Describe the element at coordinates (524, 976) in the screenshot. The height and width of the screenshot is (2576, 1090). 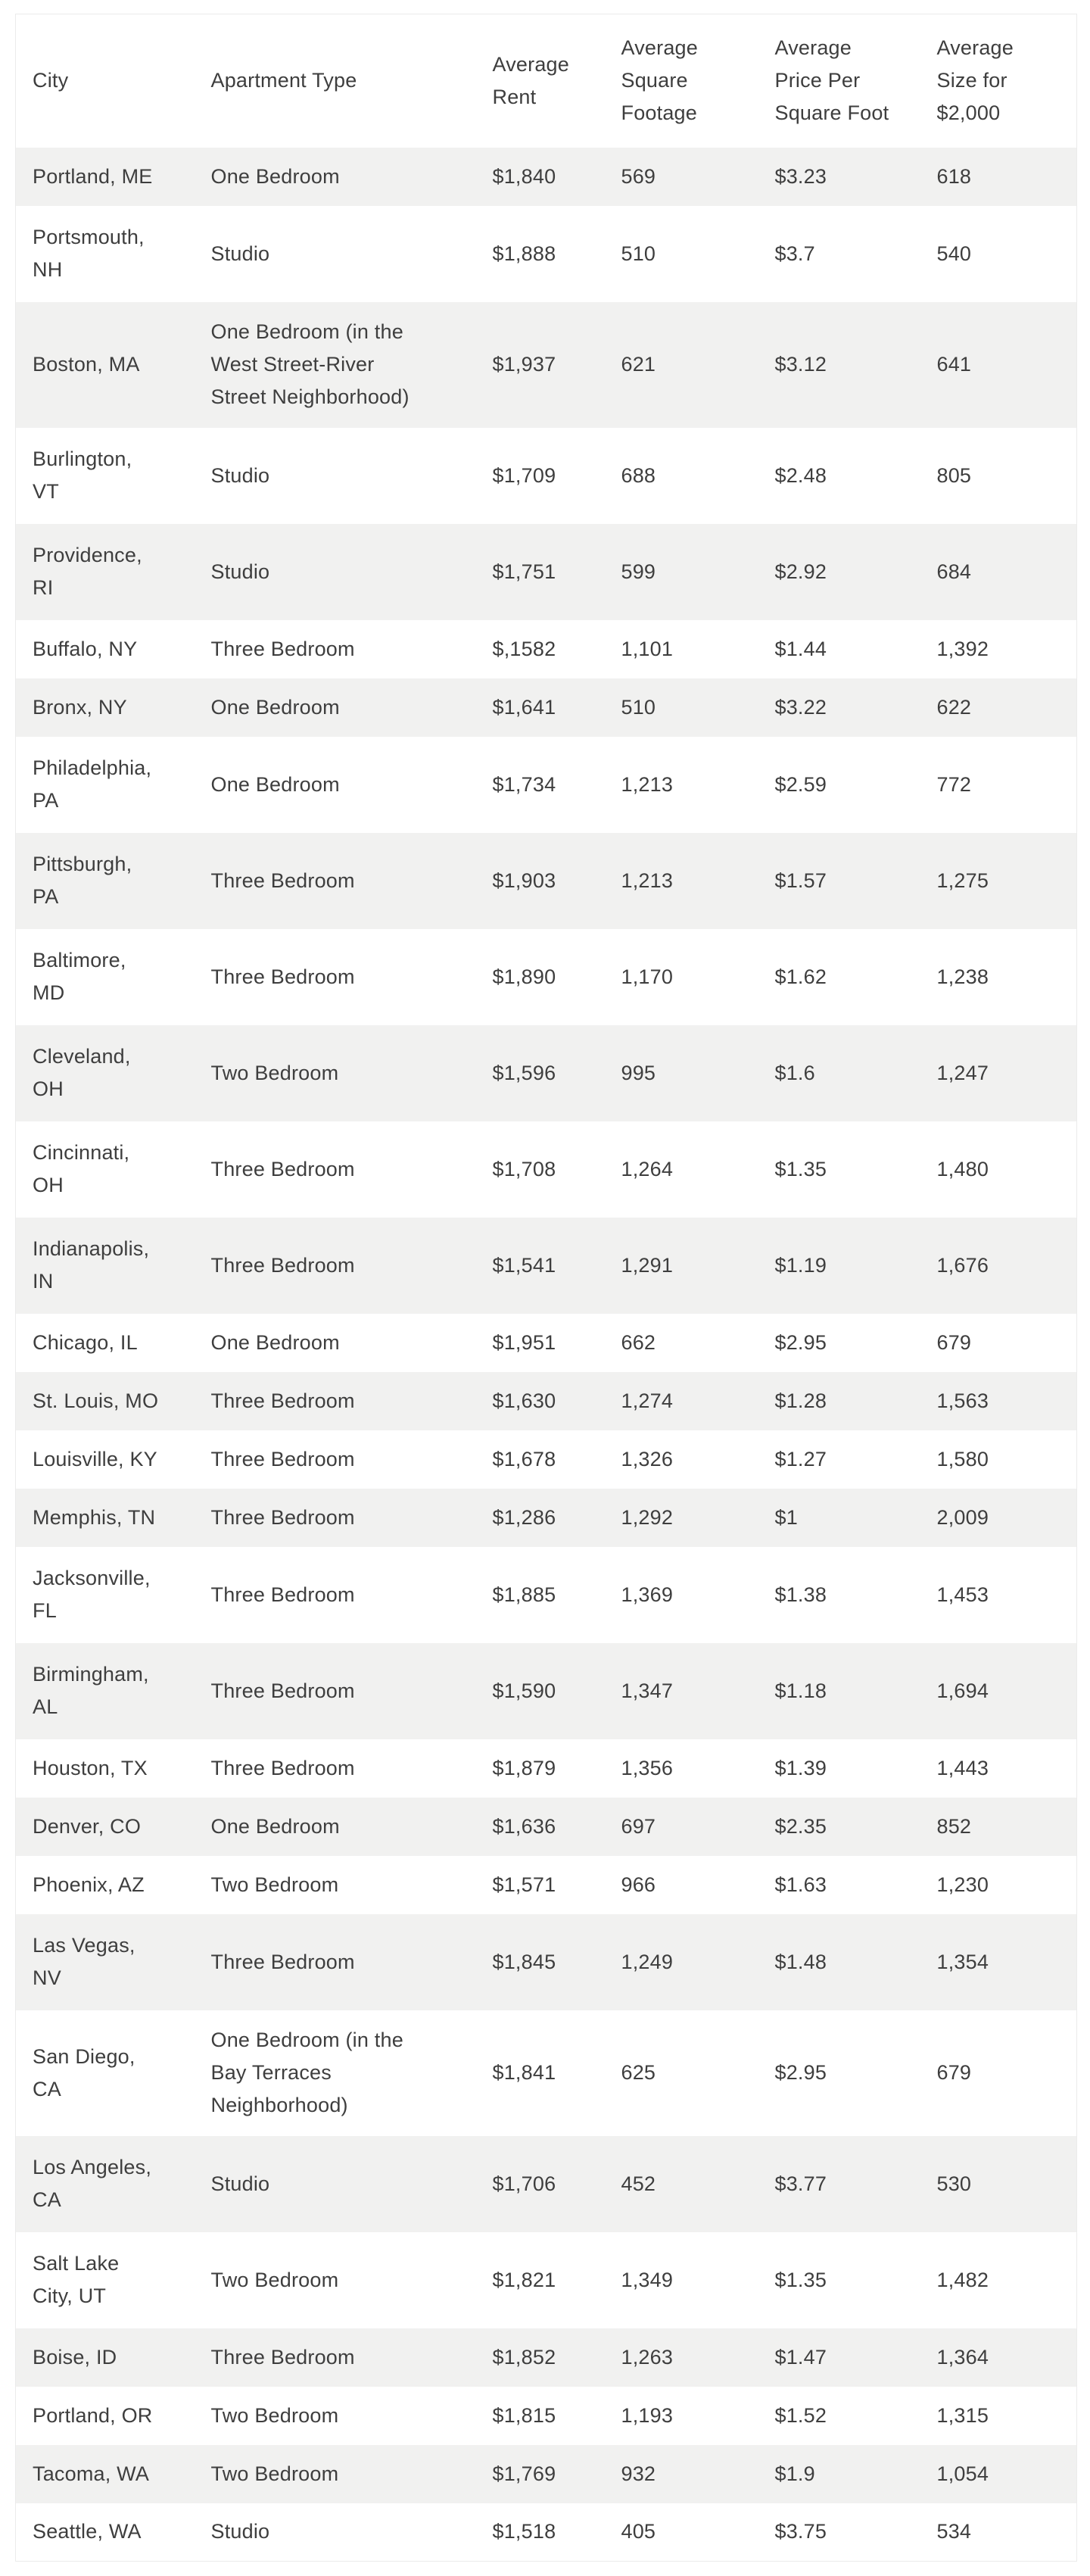
I see `cell-average-rent: $1,890` at that location.